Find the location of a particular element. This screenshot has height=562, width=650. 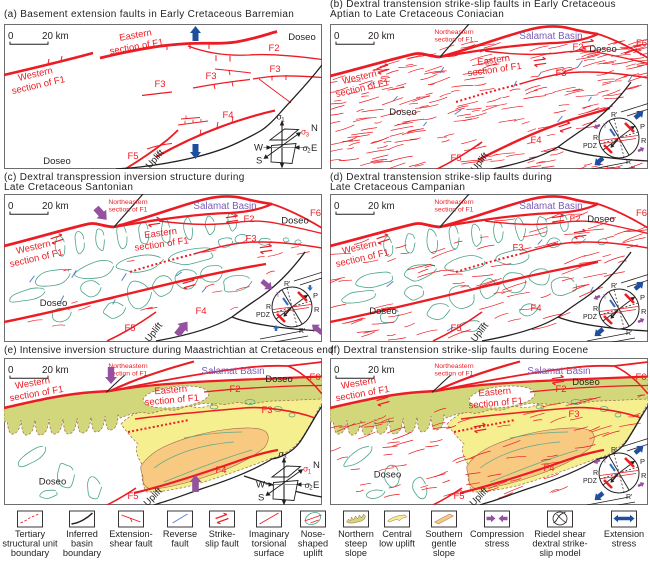

svg-text: gentle is located at coordinates (443, 544).